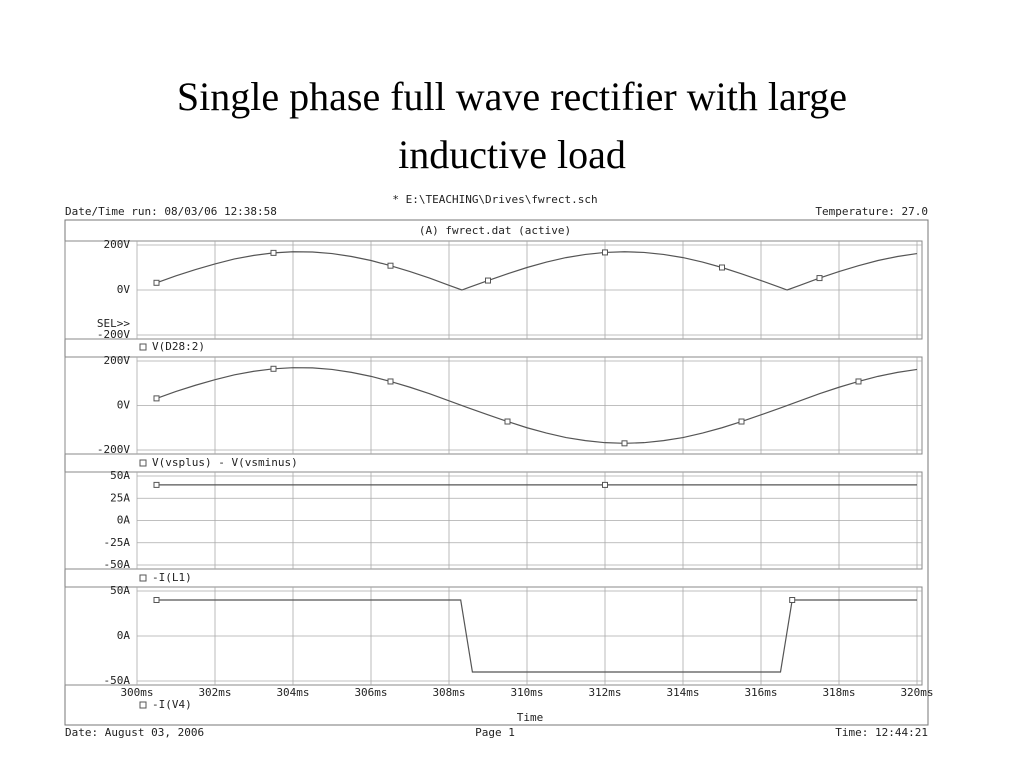 This screenshot has height=767, width=1023. What do you see at coordinates (214, 692) in the screenshot?
I see `x-tick-label: 302ms` at bounding box center [214, 692].